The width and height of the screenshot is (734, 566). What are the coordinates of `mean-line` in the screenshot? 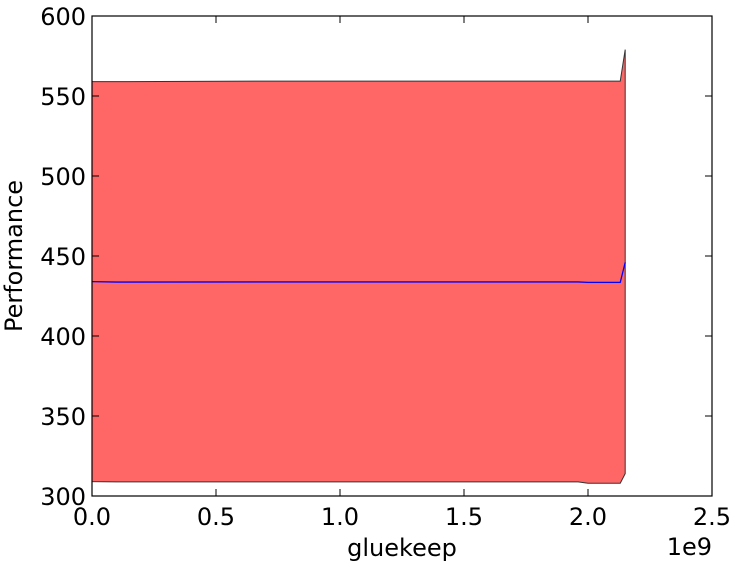 It's located at (358, 273).